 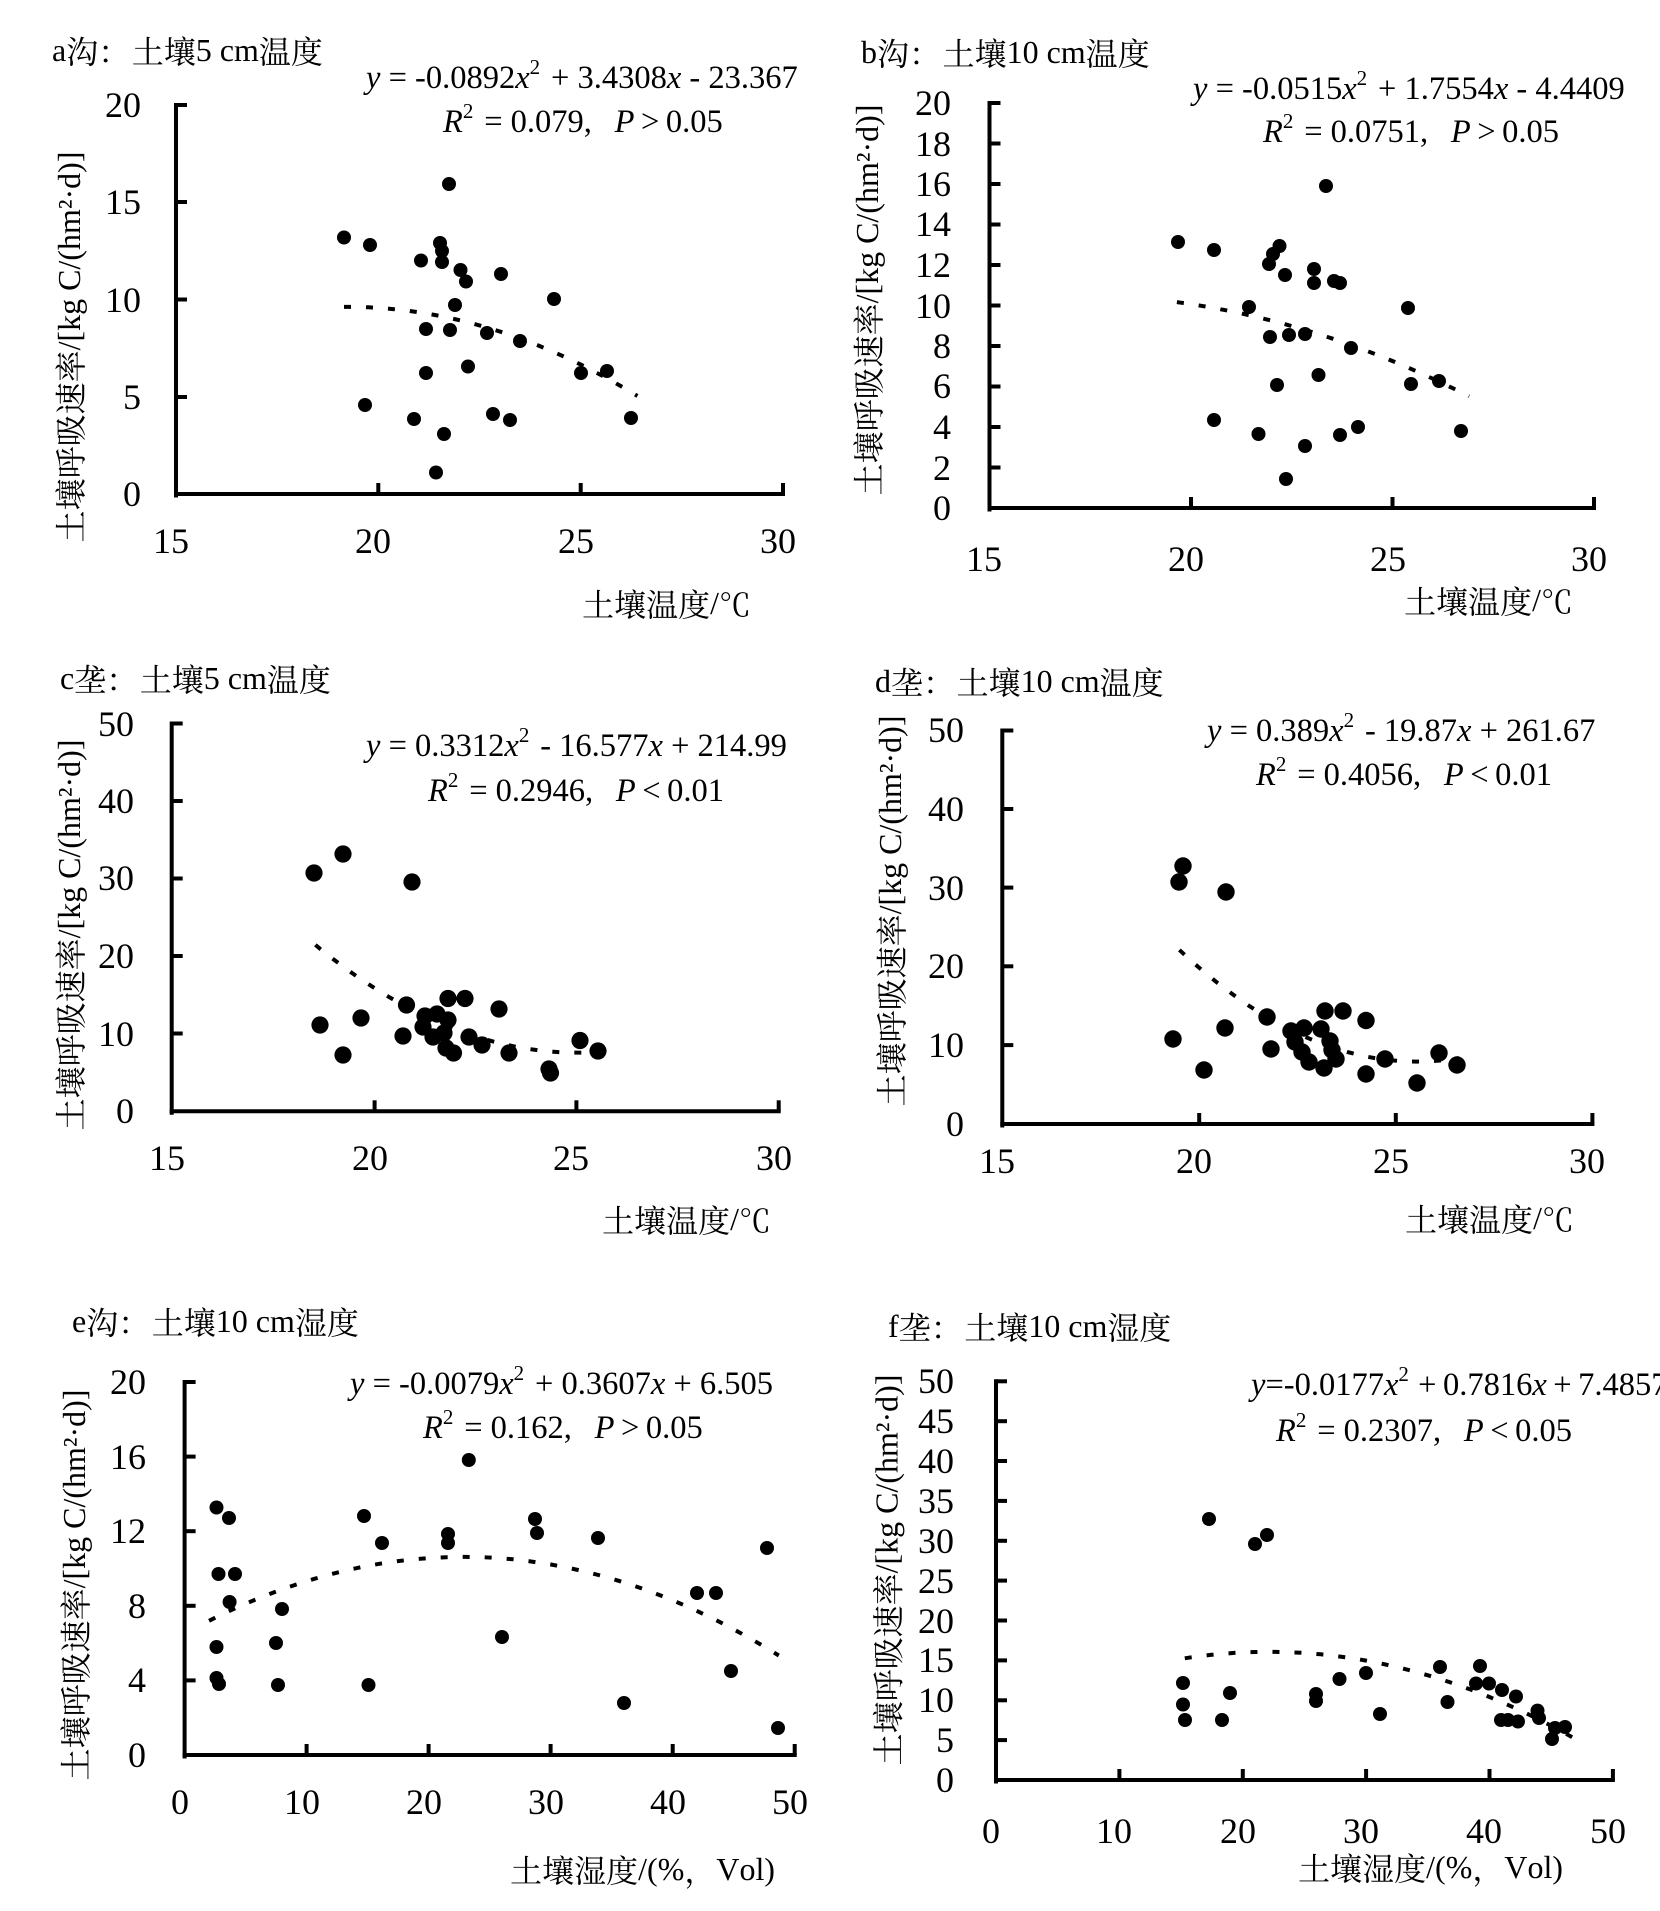 What do you see at coordinates (562, 1425) in the screenshot?
I see `svg-text: R2 = 0.162, P > 0.05` at bounding box center [562, 1425].